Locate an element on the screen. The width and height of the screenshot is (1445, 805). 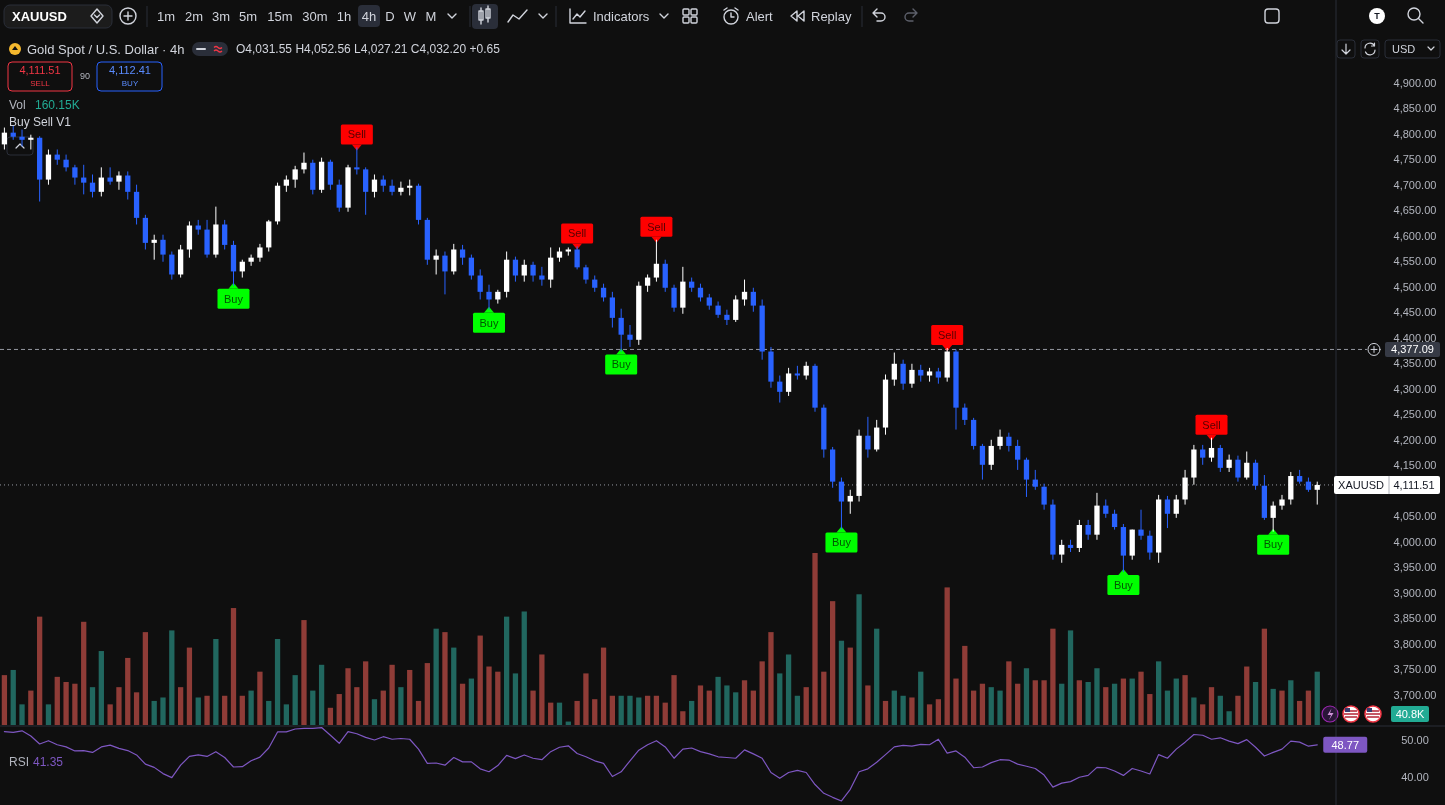
y-tick-label: 4,150.00 is located at coordinates (1415, 465).